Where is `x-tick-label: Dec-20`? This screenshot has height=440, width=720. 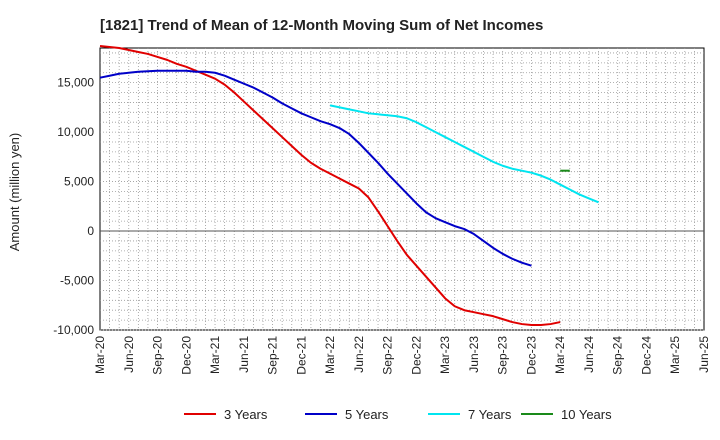 x-tick-label: Dec-20 is located at coordinates (186, 355).